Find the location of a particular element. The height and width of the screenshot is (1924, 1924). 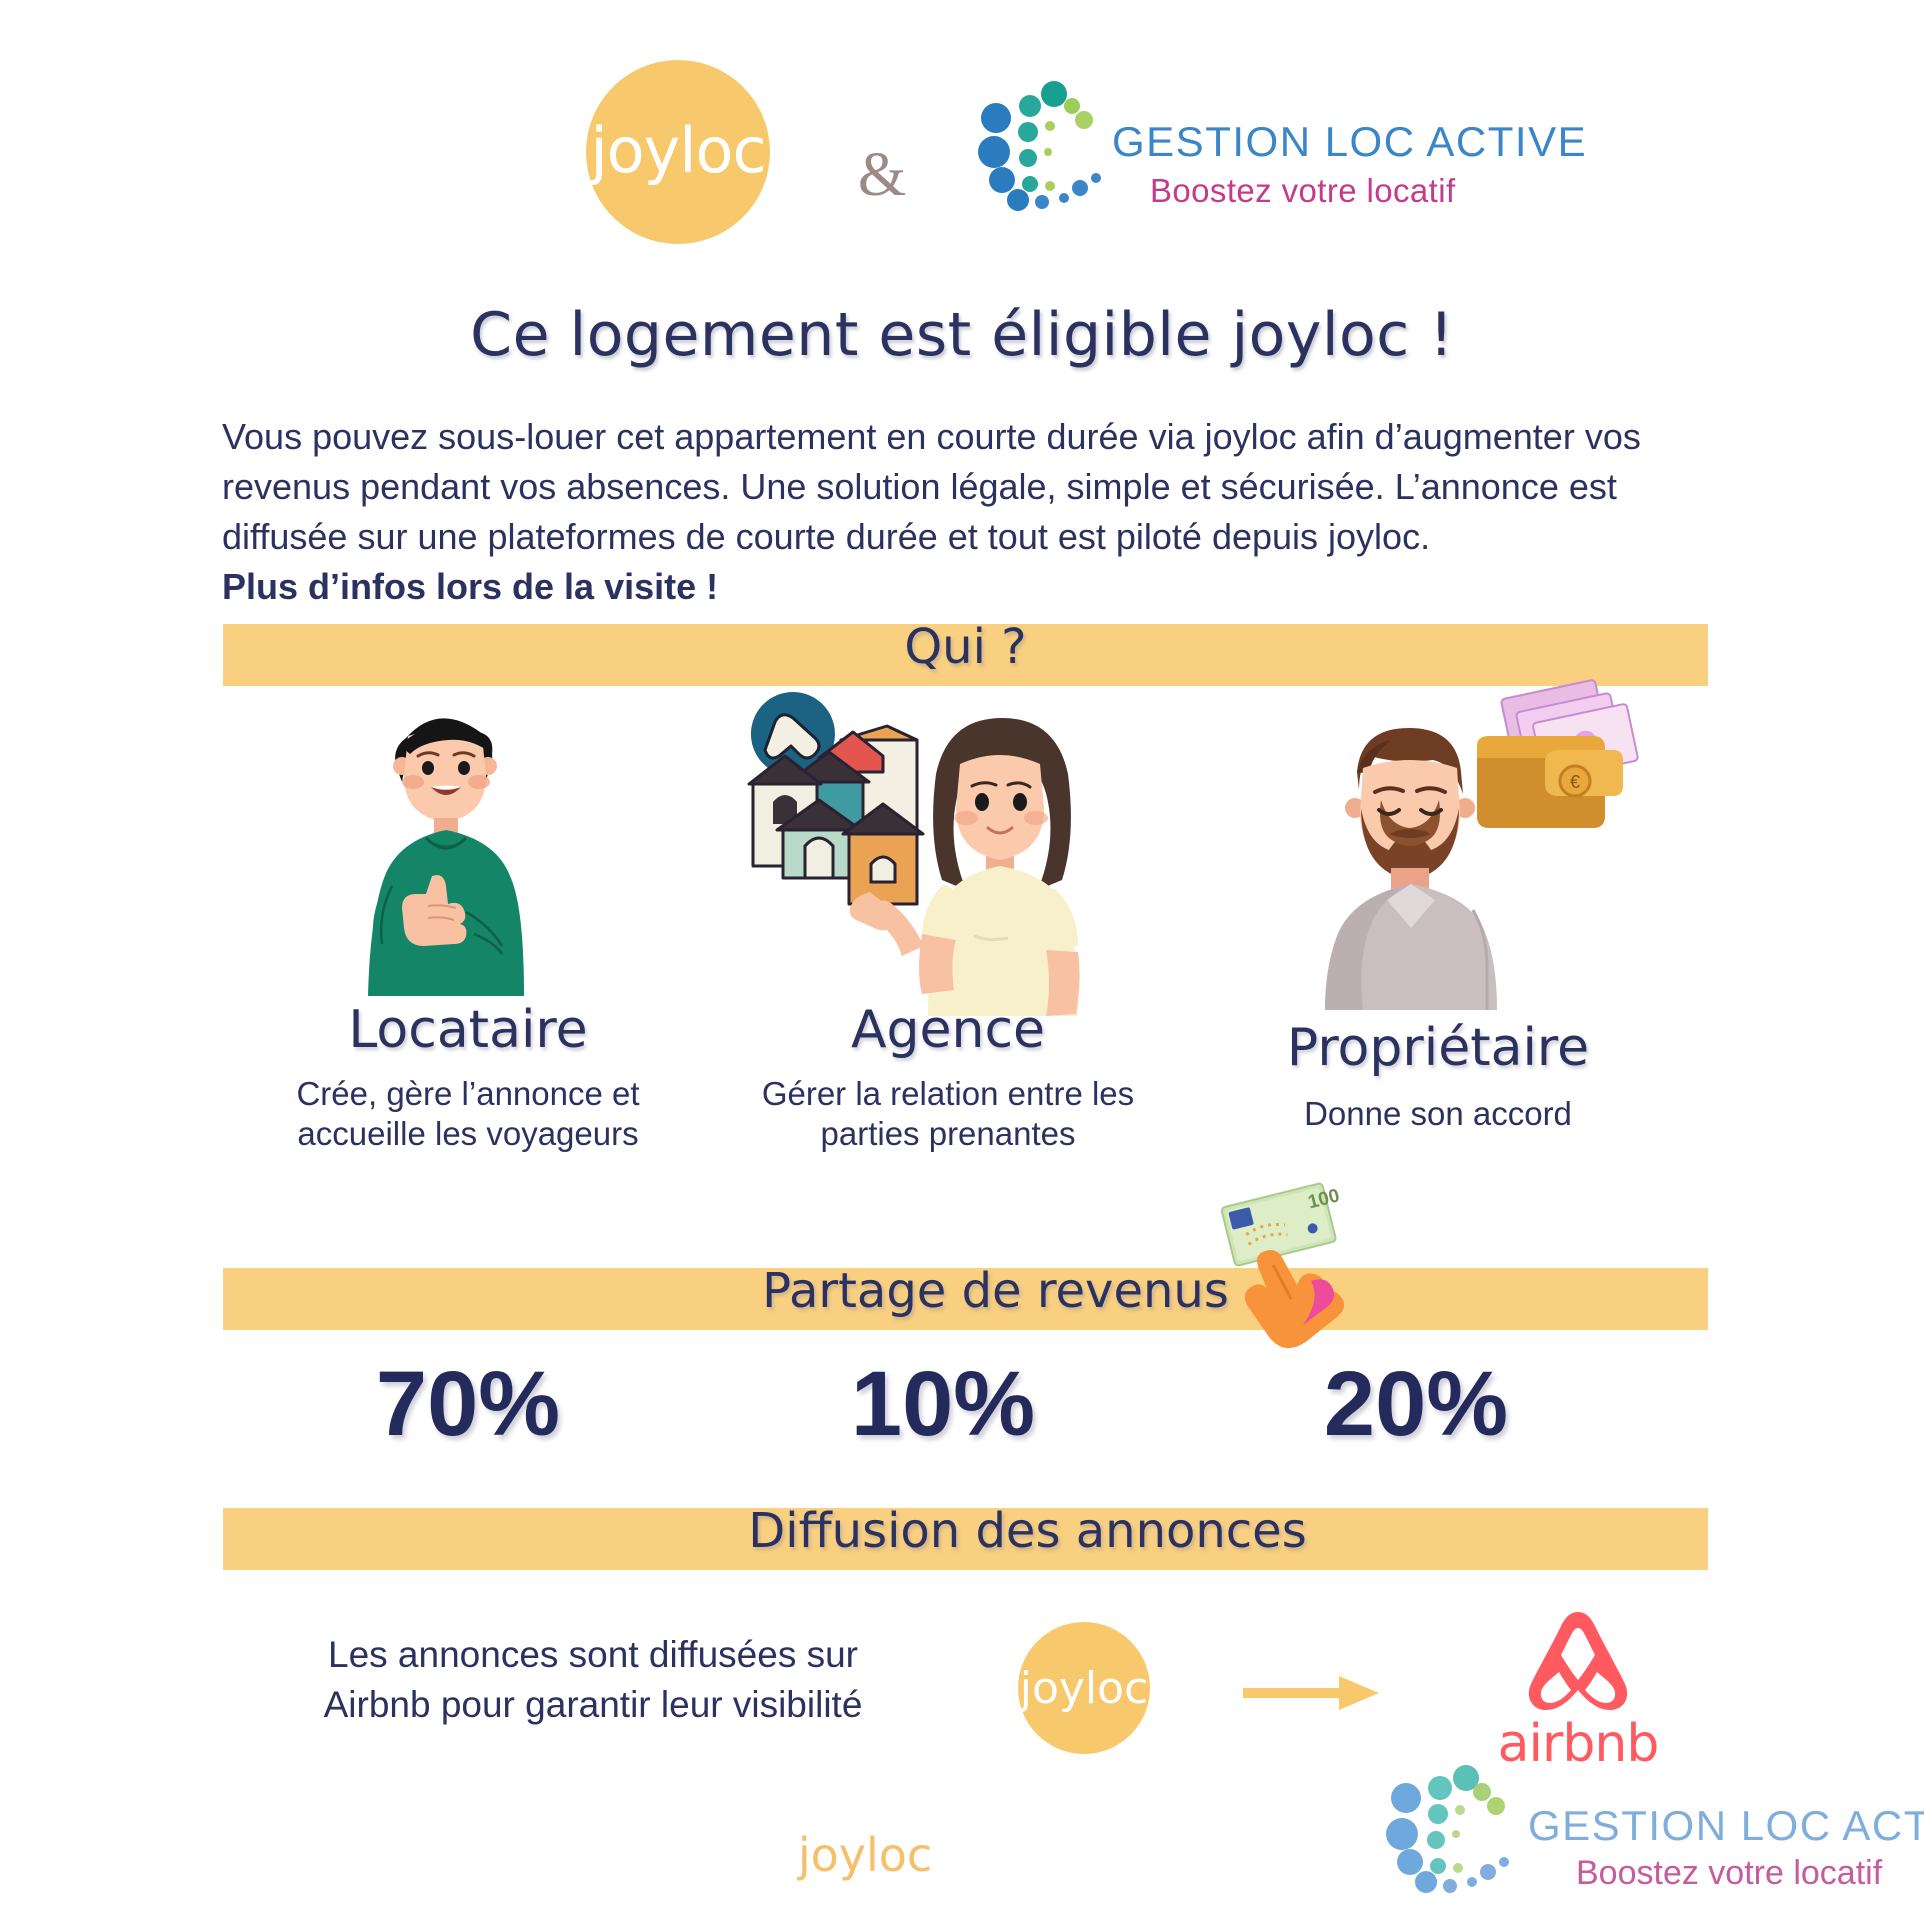

intro-bold-line: Plus d’infos lors de la visite ! is located at coordinates (470, 586).